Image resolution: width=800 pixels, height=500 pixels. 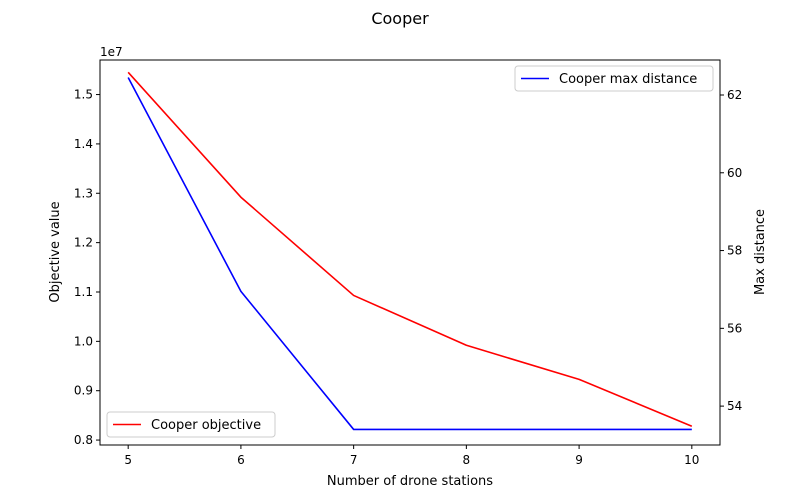 I want to click on y-left-tick-label: 1.4, so click(x=83, y=144).